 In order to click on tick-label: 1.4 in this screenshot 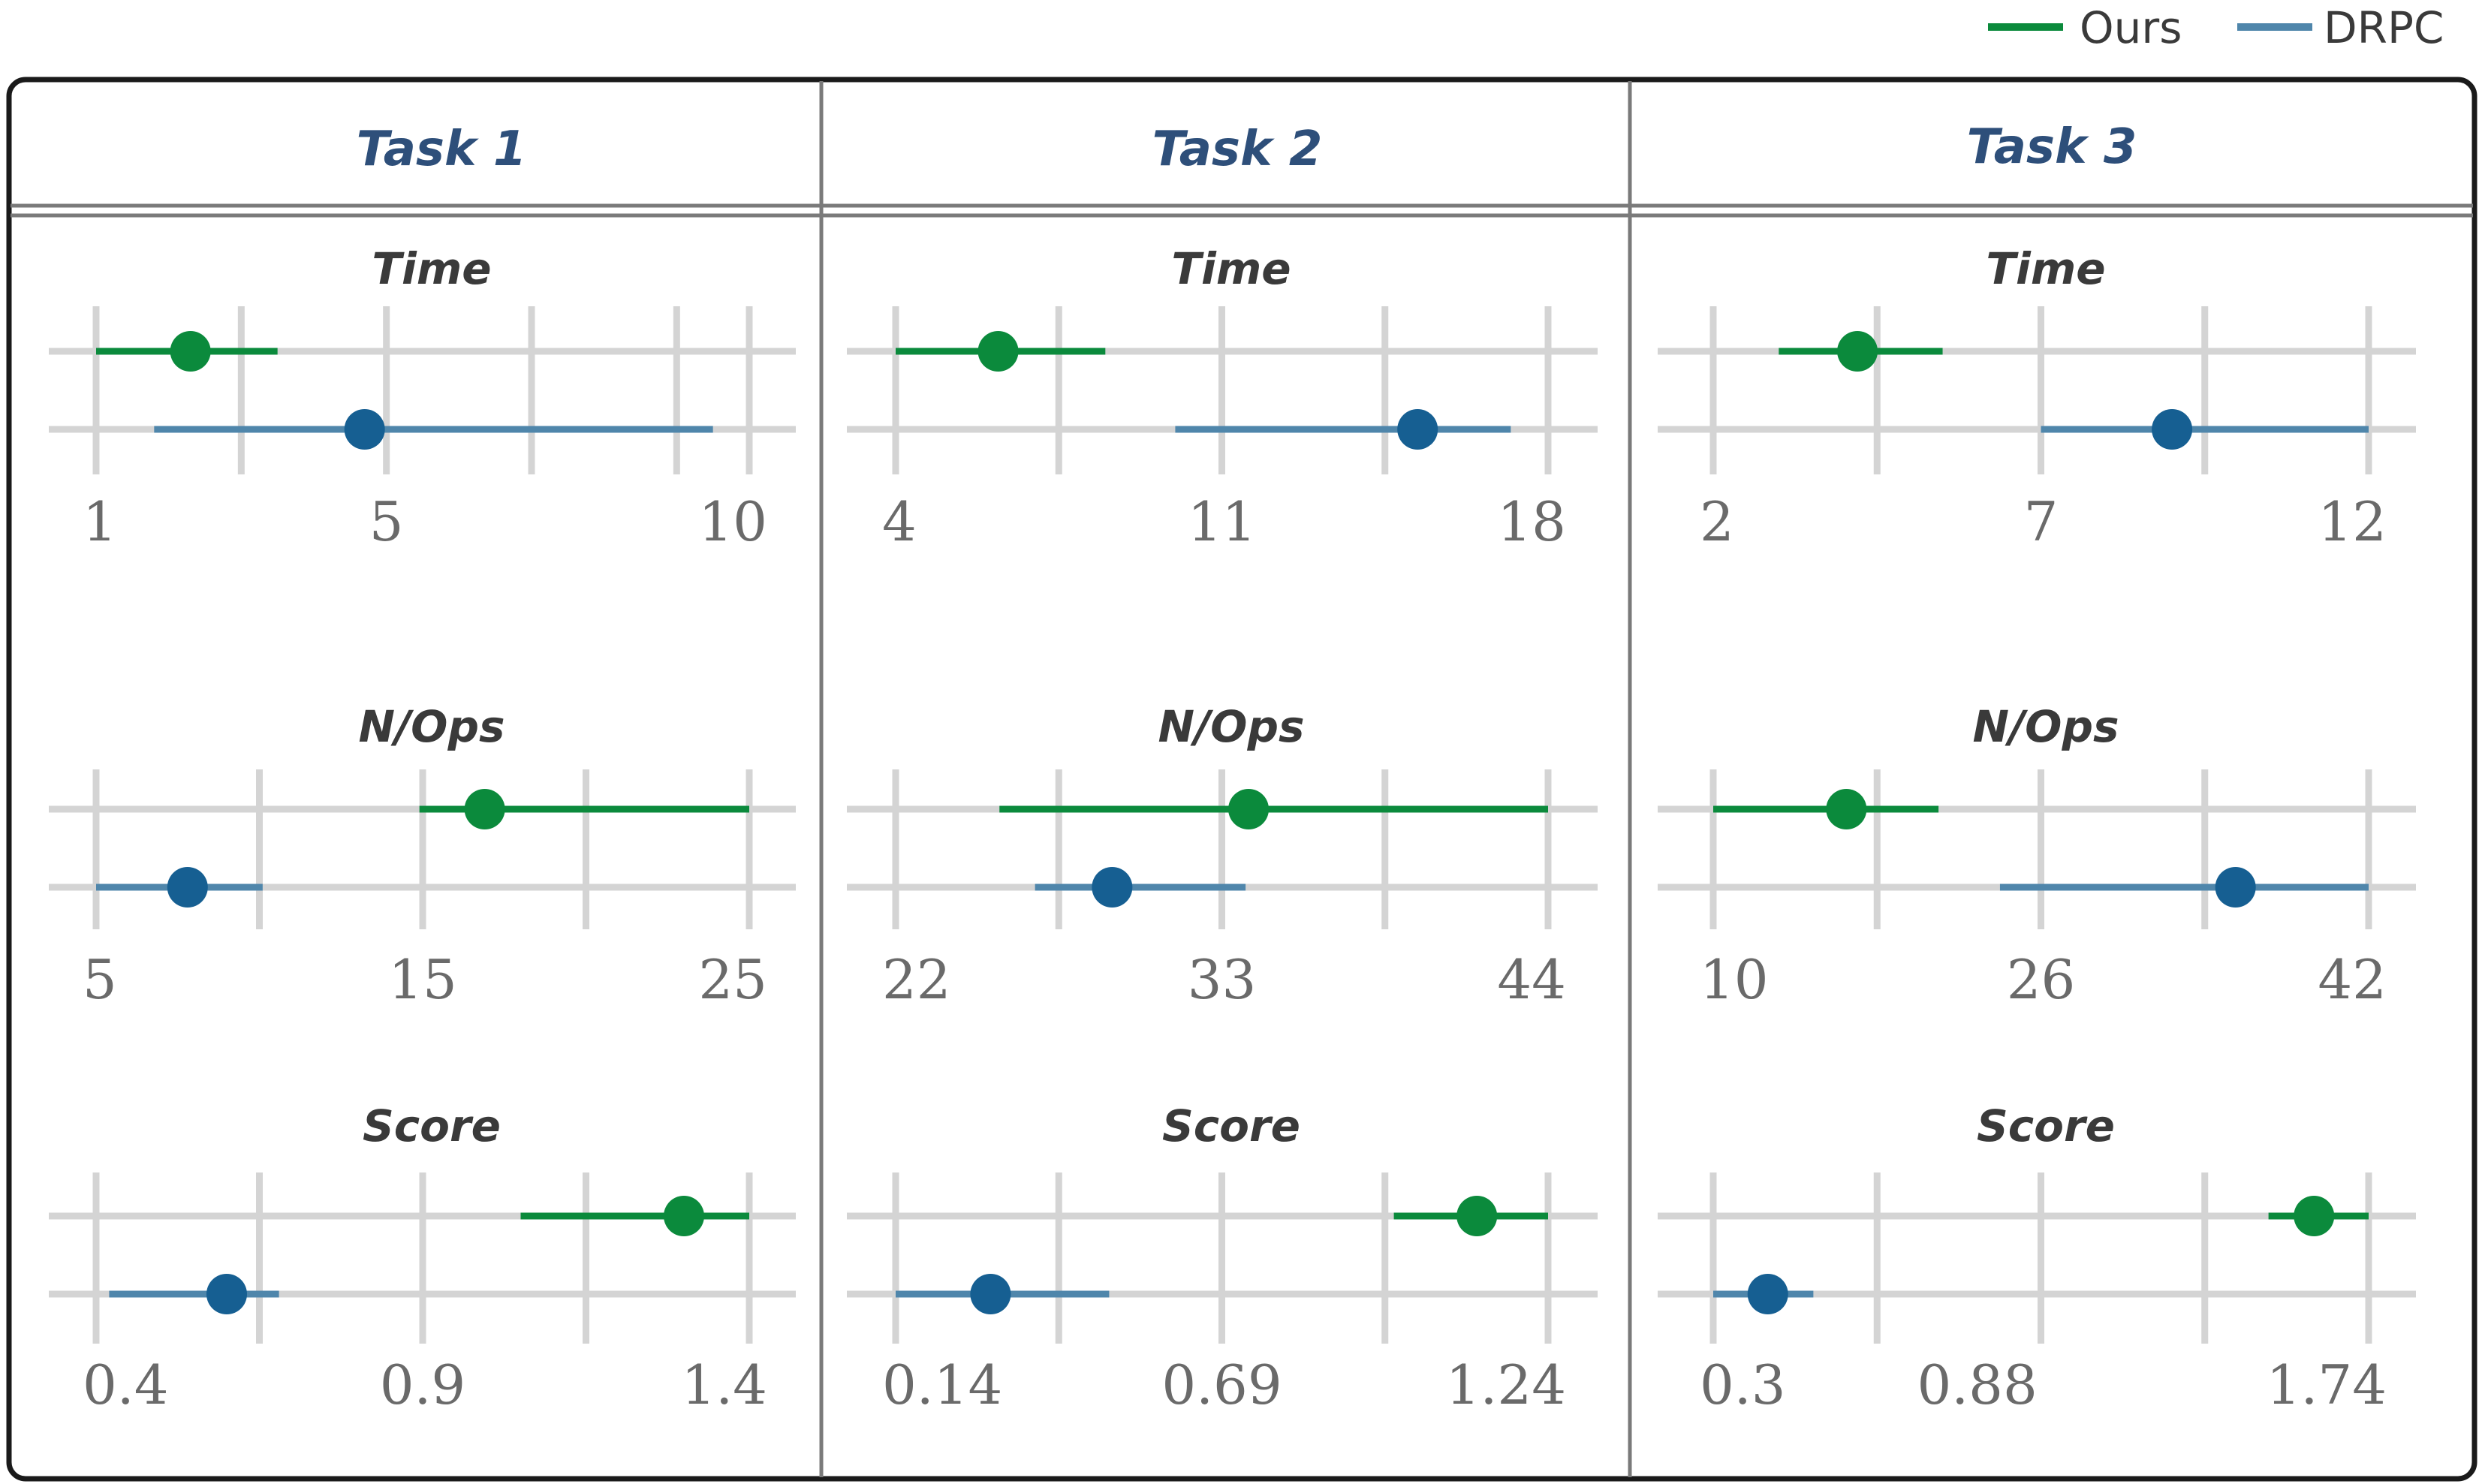, I will do `click(724, 1384)`.